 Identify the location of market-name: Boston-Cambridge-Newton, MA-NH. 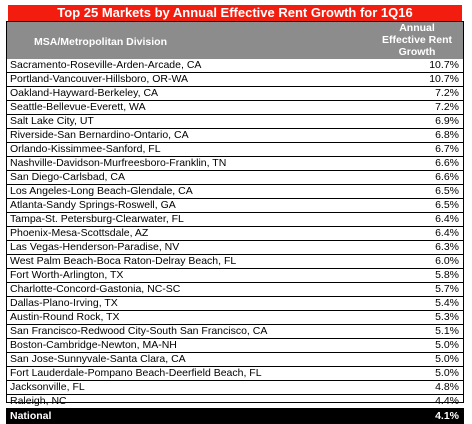
(93, 345).